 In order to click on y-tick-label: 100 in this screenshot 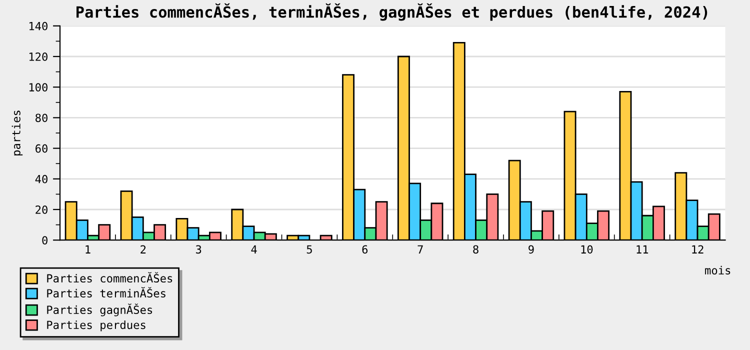, I will do `click(38, 87)`.